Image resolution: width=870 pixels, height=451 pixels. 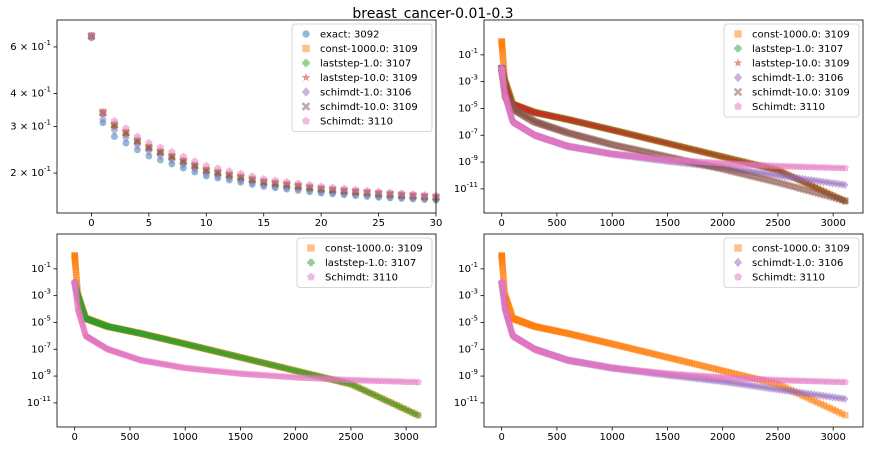 I want to click on legend-marker-schimdt-10.0, so click(x=738, y=92).